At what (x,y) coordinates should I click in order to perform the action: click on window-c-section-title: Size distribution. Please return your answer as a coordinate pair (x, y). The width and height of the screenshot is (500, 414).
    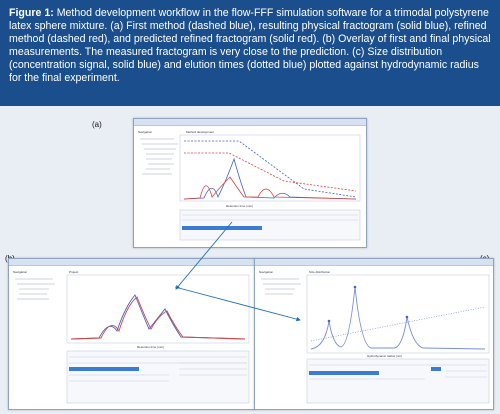
    Looking at the image, I should click on (320, 272).